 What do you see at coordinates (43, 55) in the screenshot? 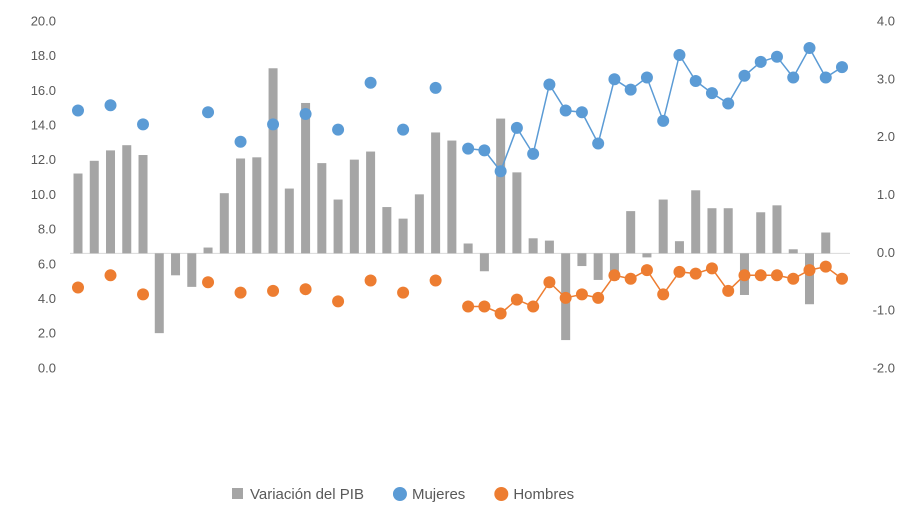
I see `y-tick-label: 18.0` at bounding box center [43, 55].